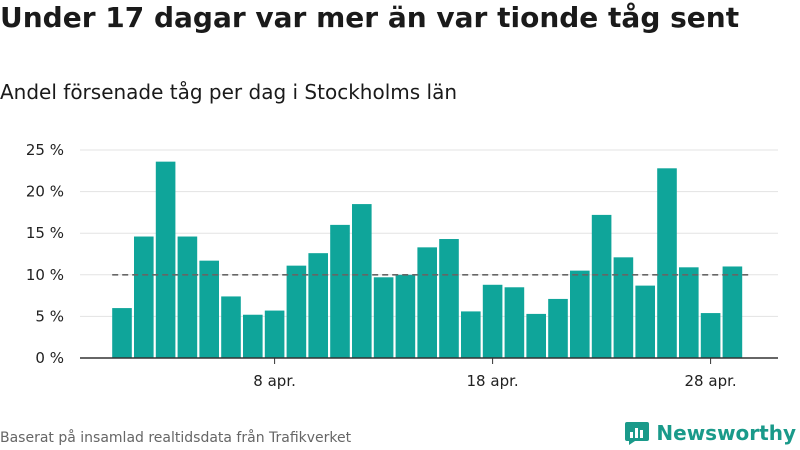 This screenshot has height=450, width=800. I want to click on brand: Newsworthy, so click(710, 433).